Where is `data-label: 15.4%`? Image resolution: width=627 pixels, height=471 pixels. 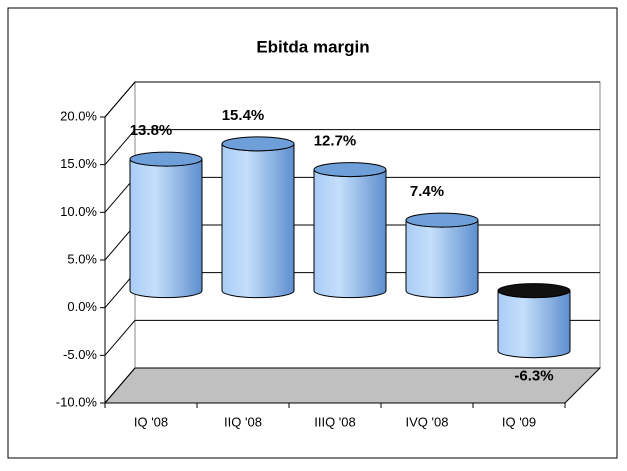
data-label: 15.4% is located at coordinates (243, 115).